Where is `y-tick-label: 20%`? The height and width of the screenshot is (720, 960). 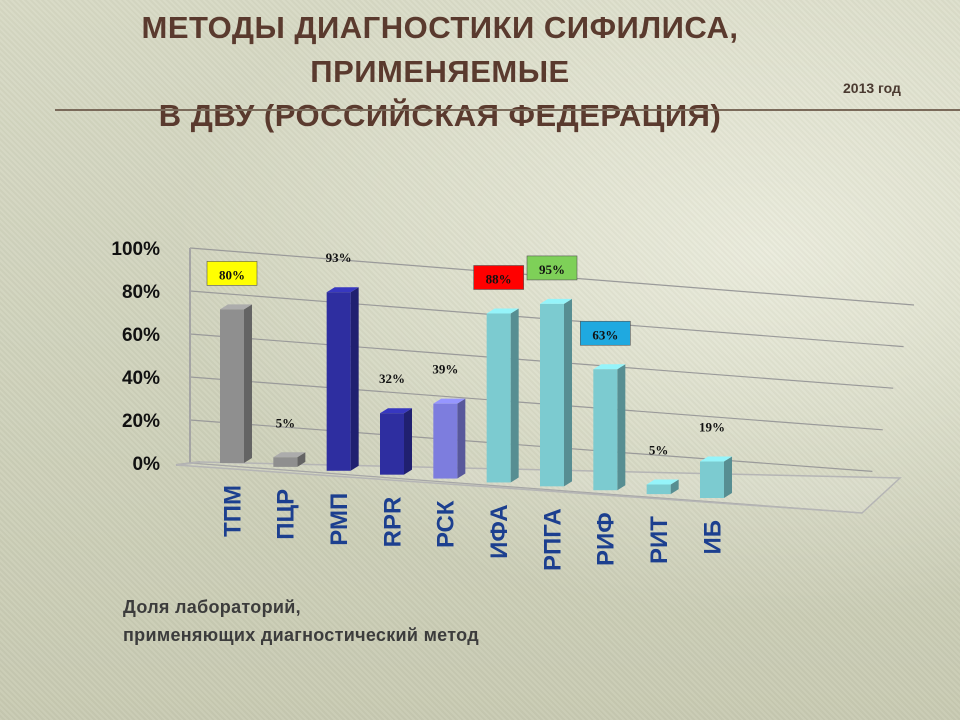 y-tick-label: 20% is located at coordinates (141, 421).